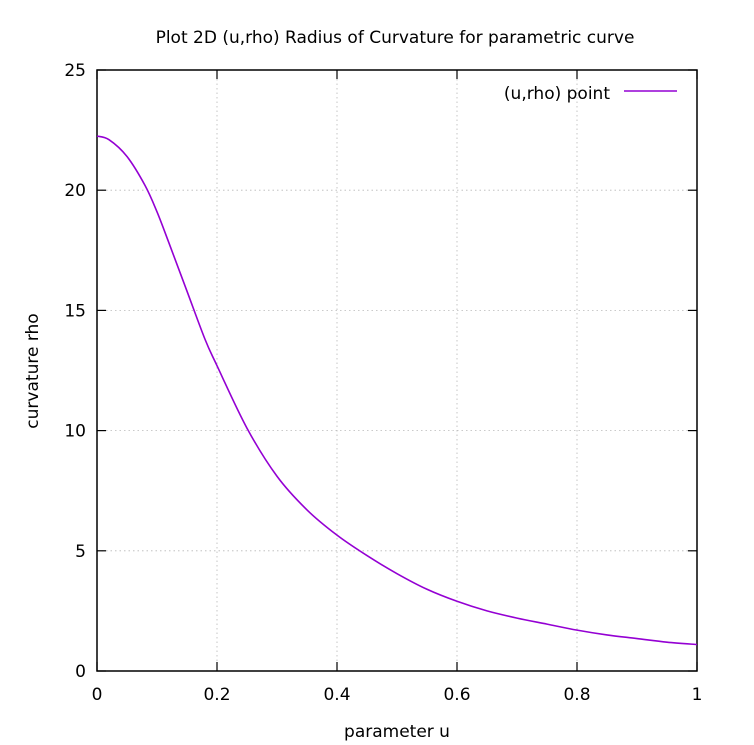 The width and height of the screenshot is (754, 745). Describe the element at coordinates (75, 432) in the screenshot. I see `y-tick-label: 10` at that location.